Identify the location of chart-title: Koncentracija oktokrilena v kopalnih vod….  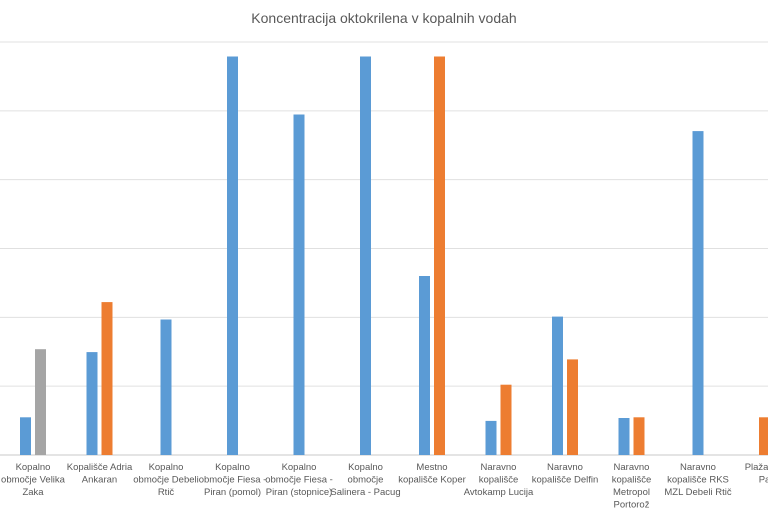
(384, 18).